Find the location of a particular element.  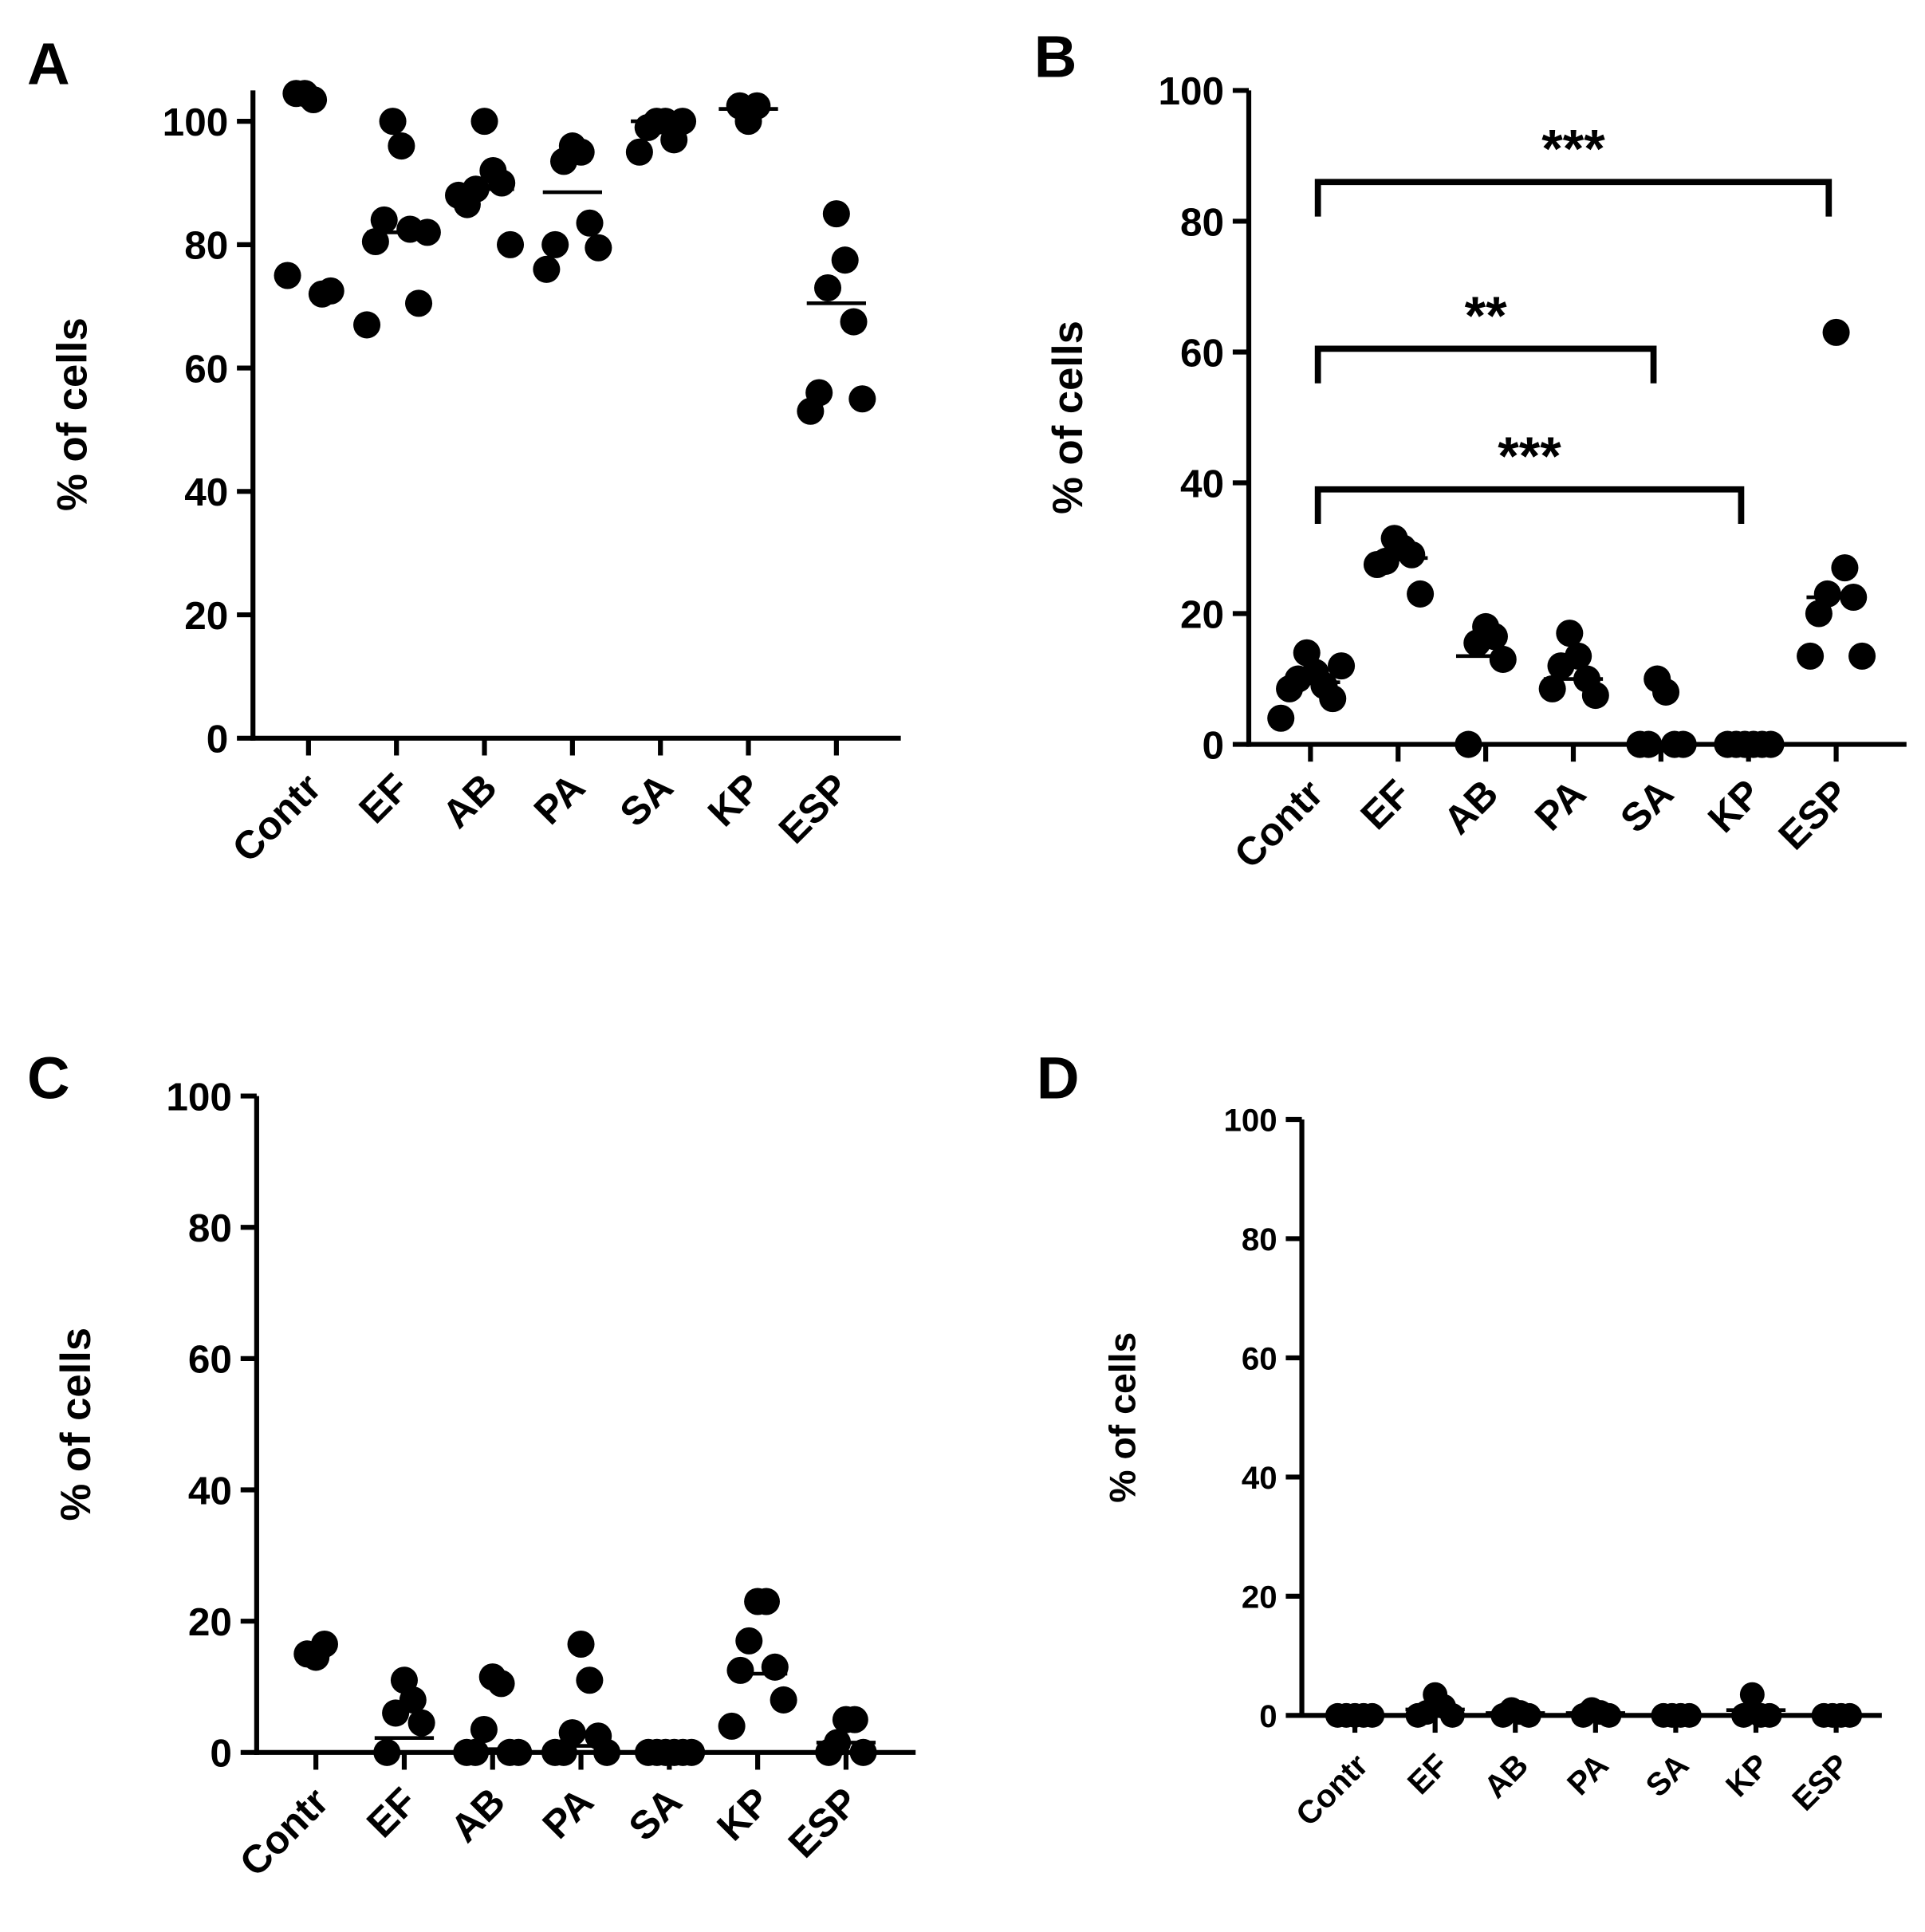

panel-label: D is located at coordinates (1058, 1079).